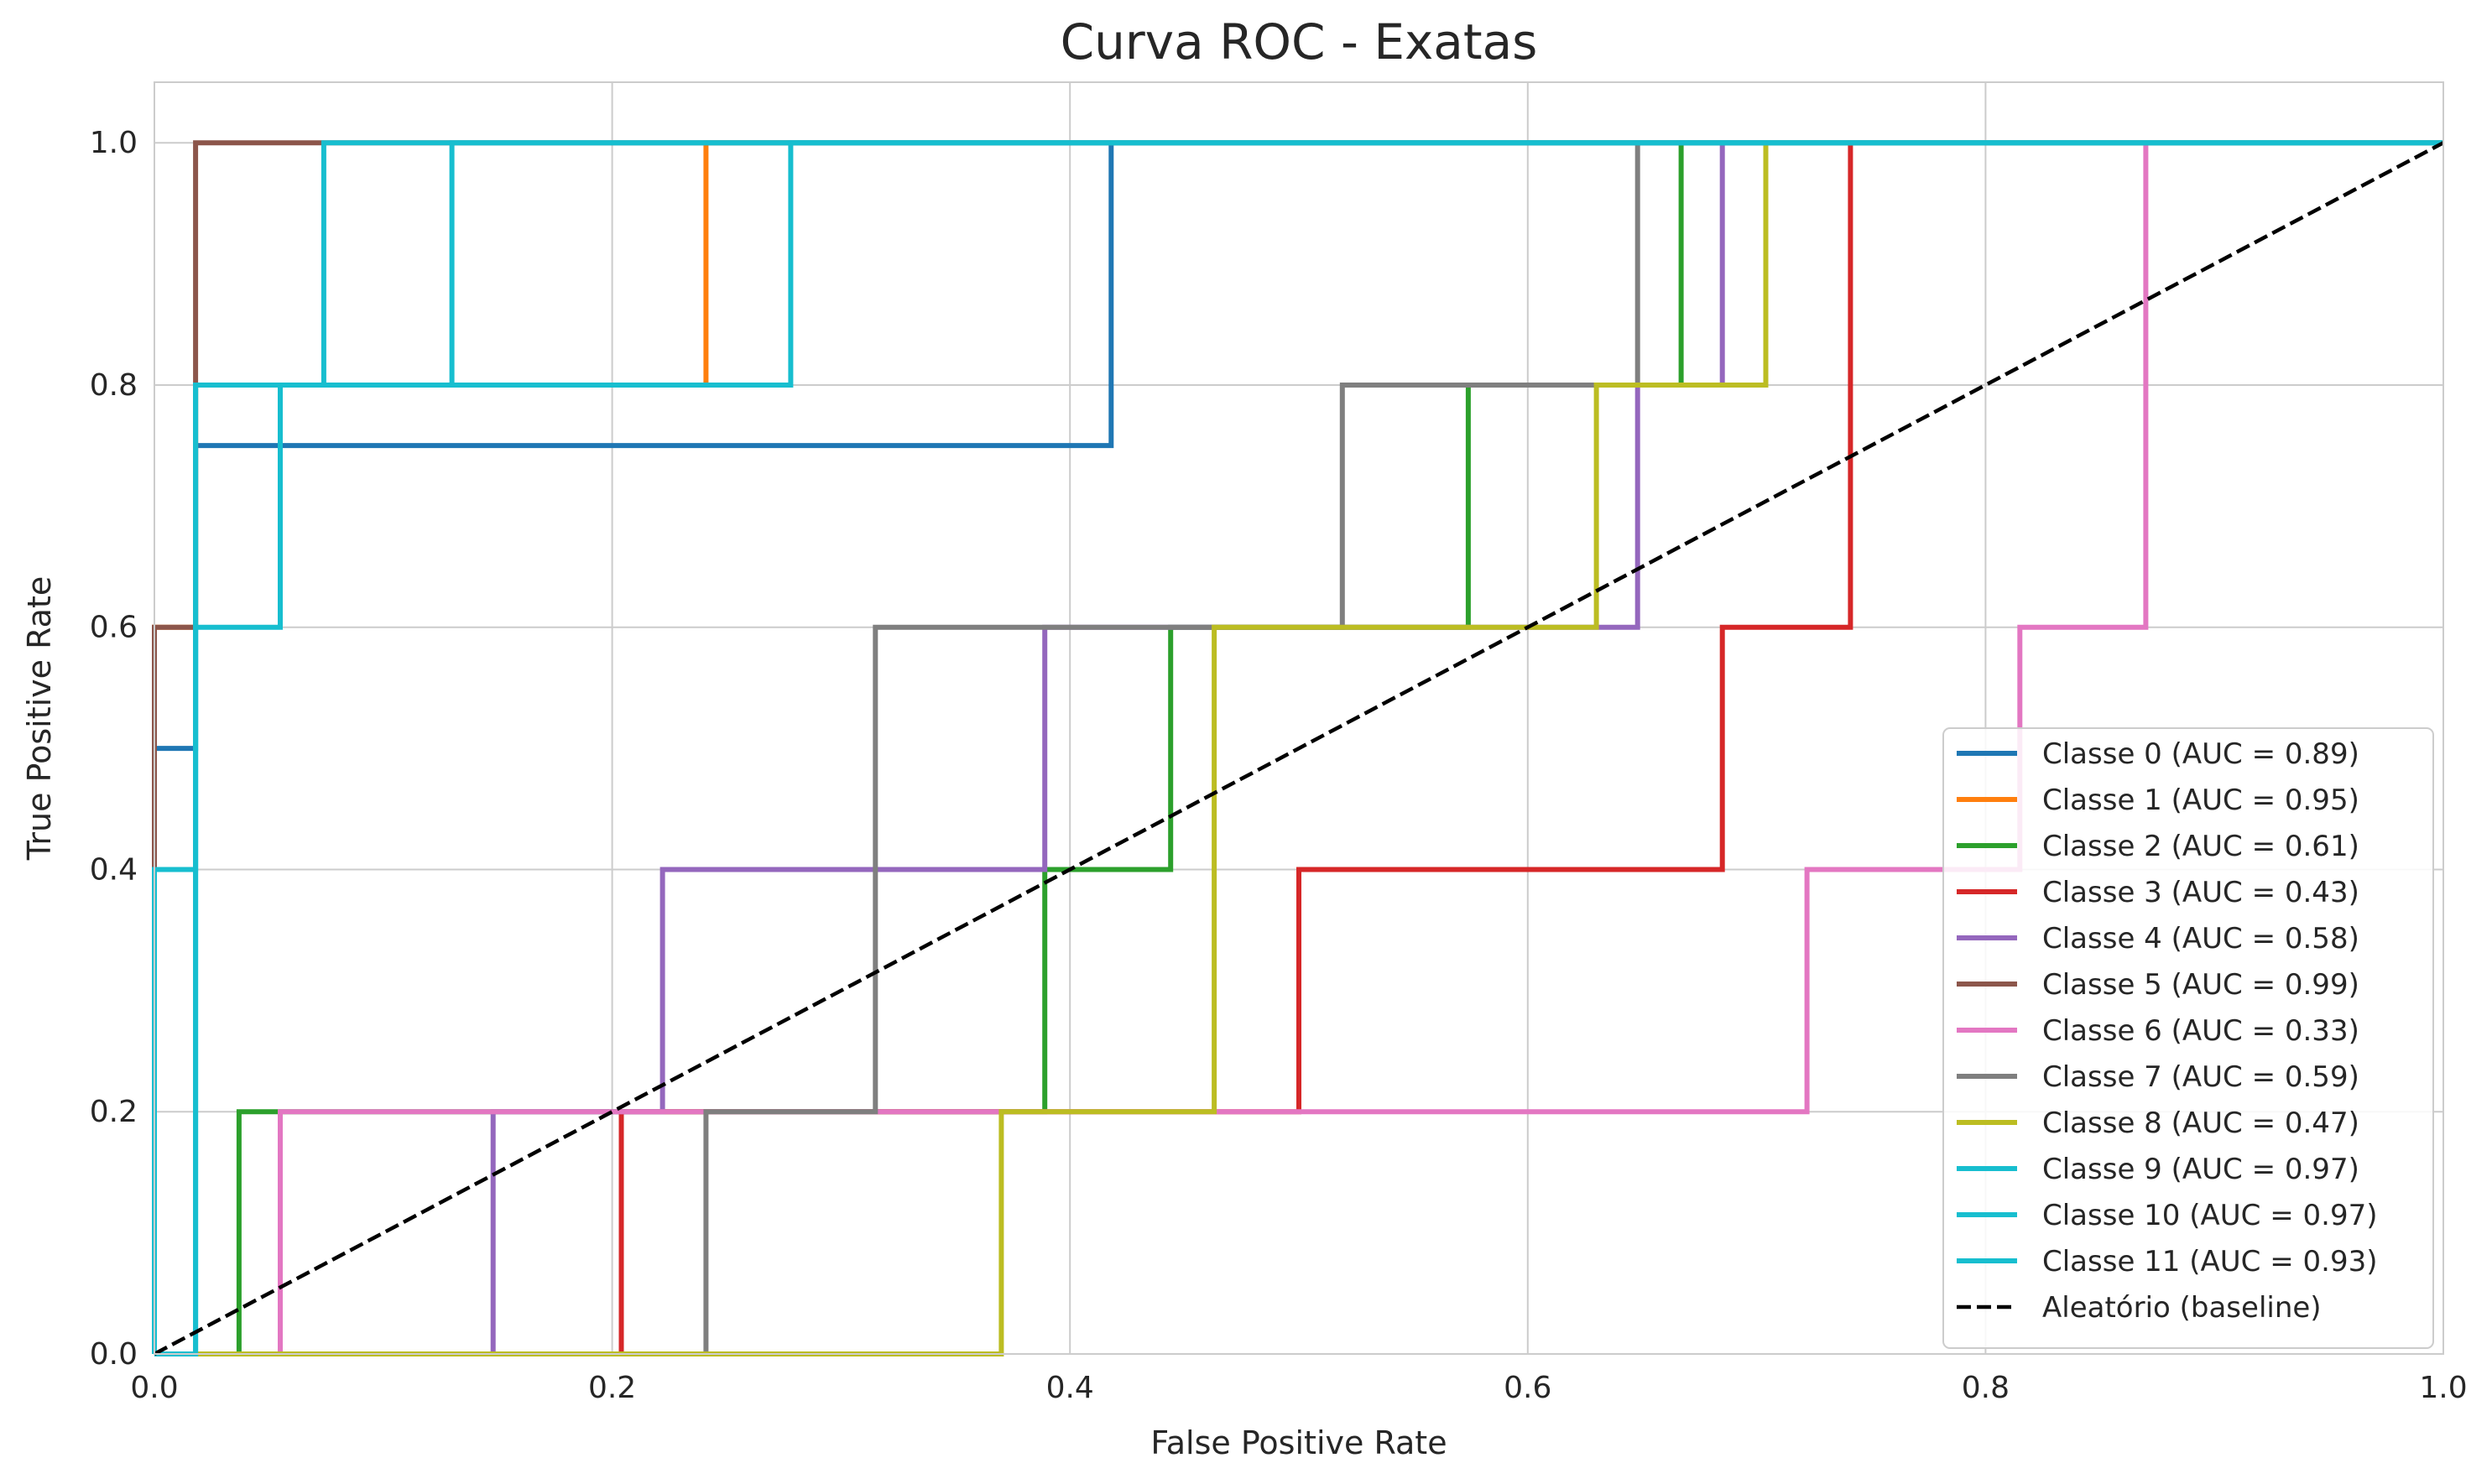  I want to click on legend-entry-classe-9: Classe 9 (AUC = 0.97), so click(2158, 1169).